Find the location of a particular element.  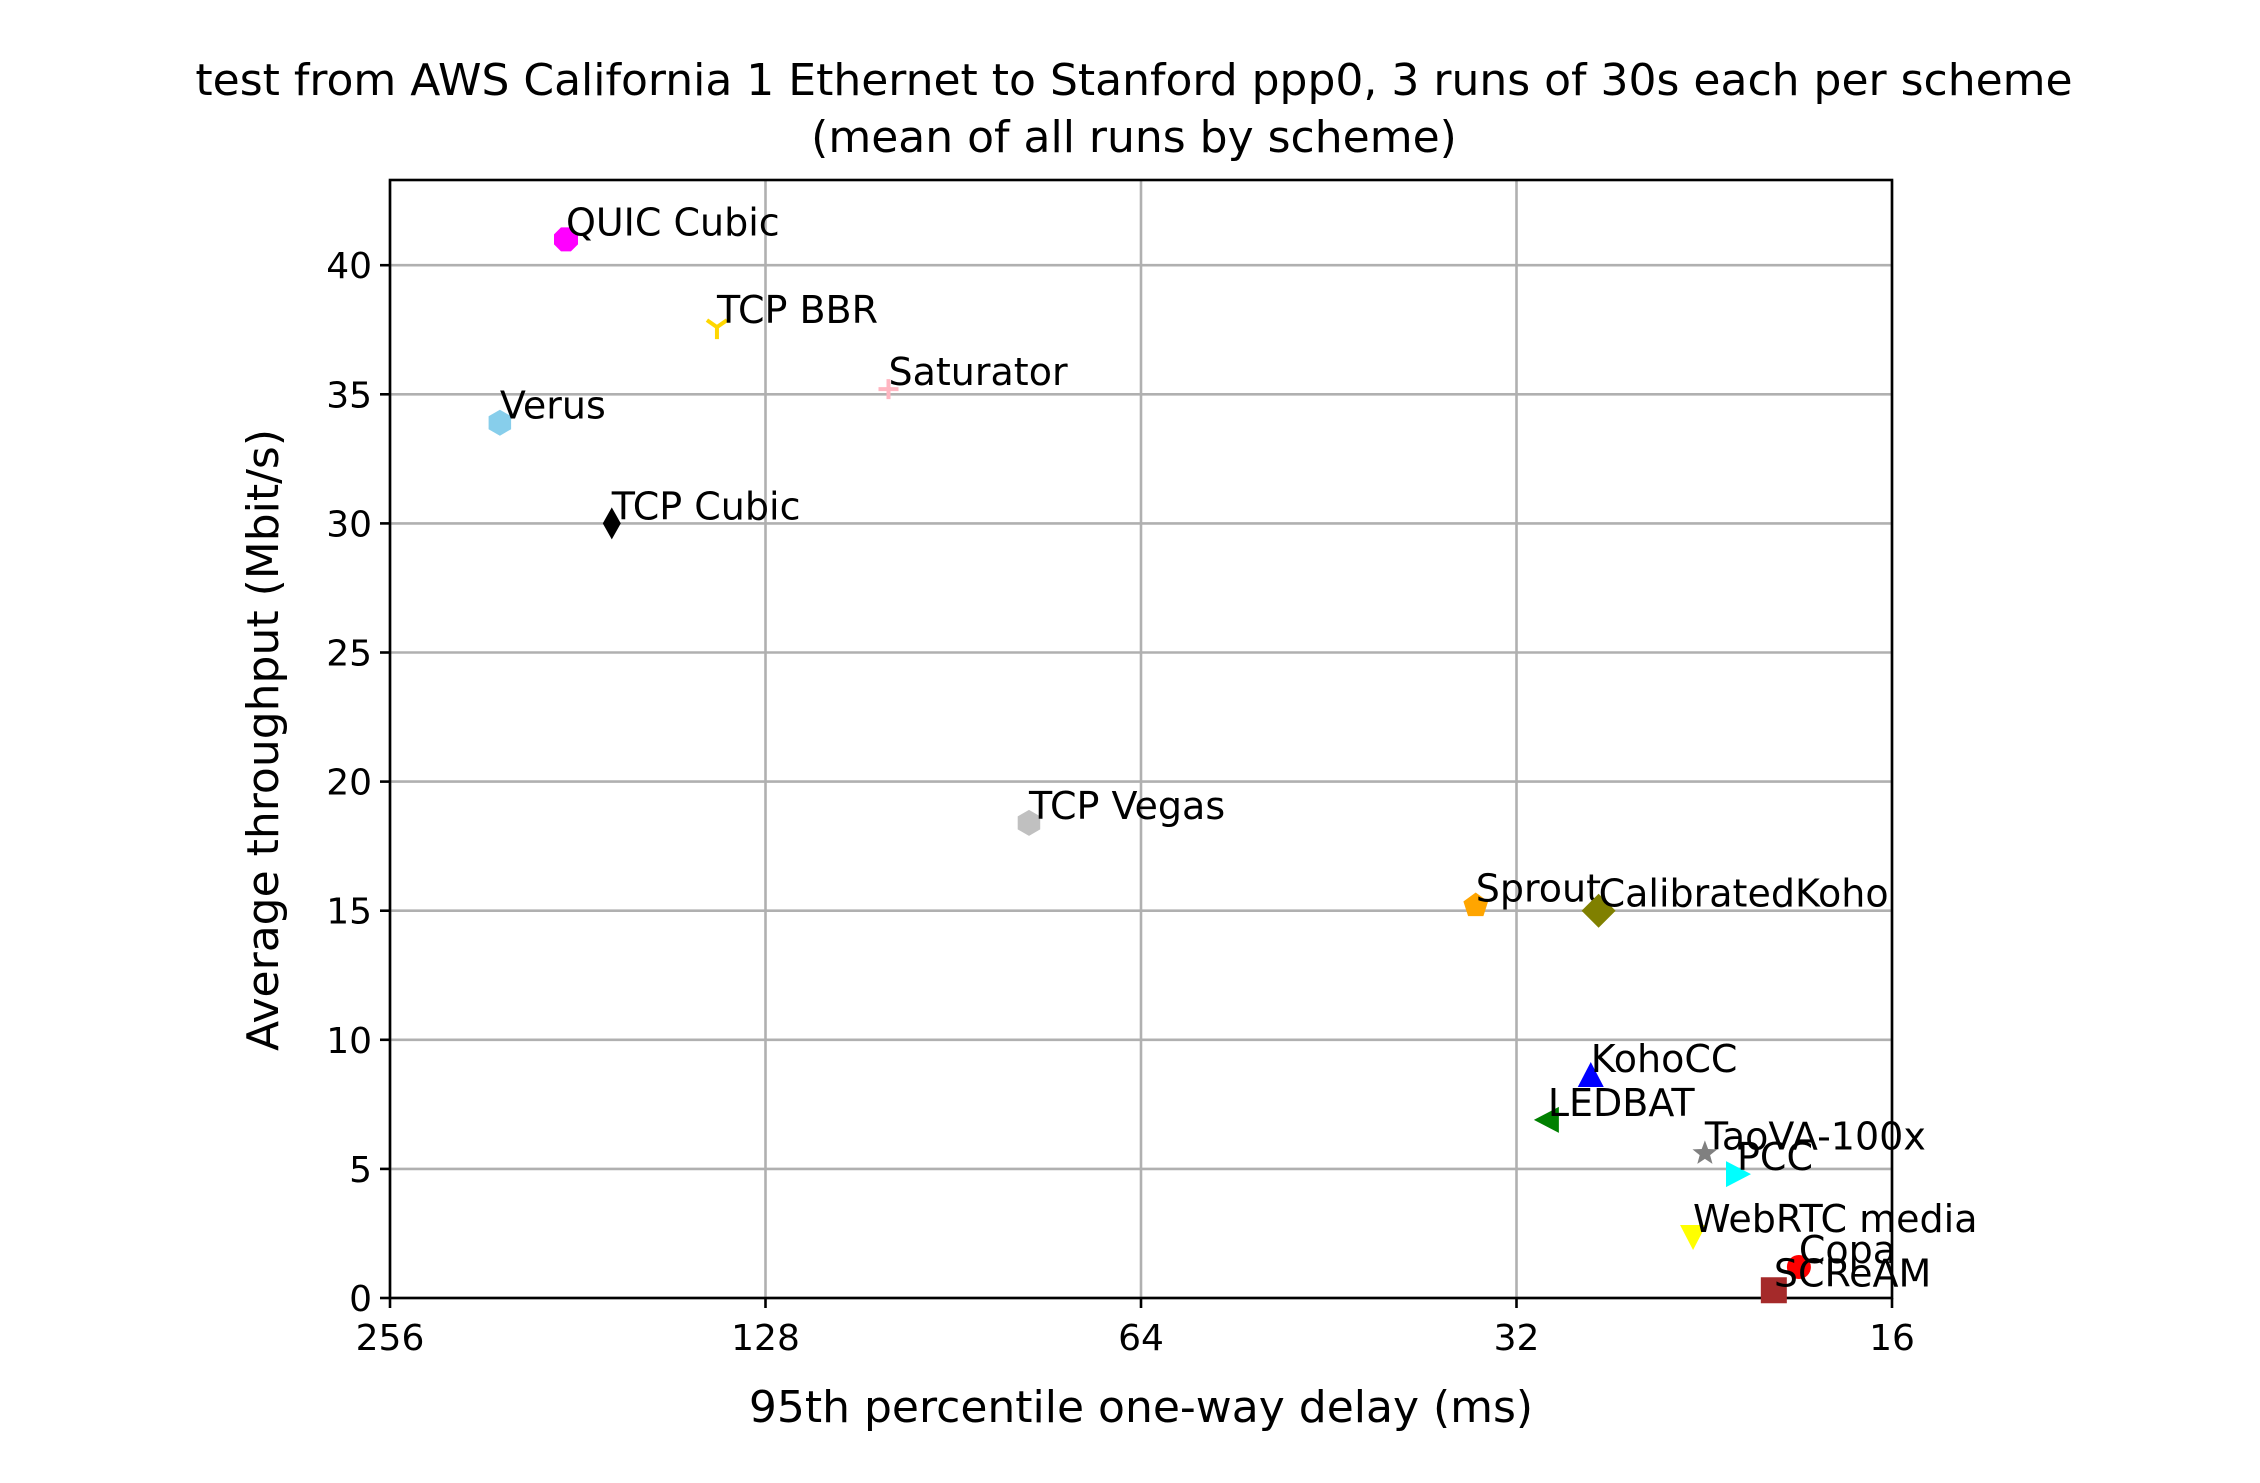

x-tick-label: 256 is located at coordinates (390, 1338).